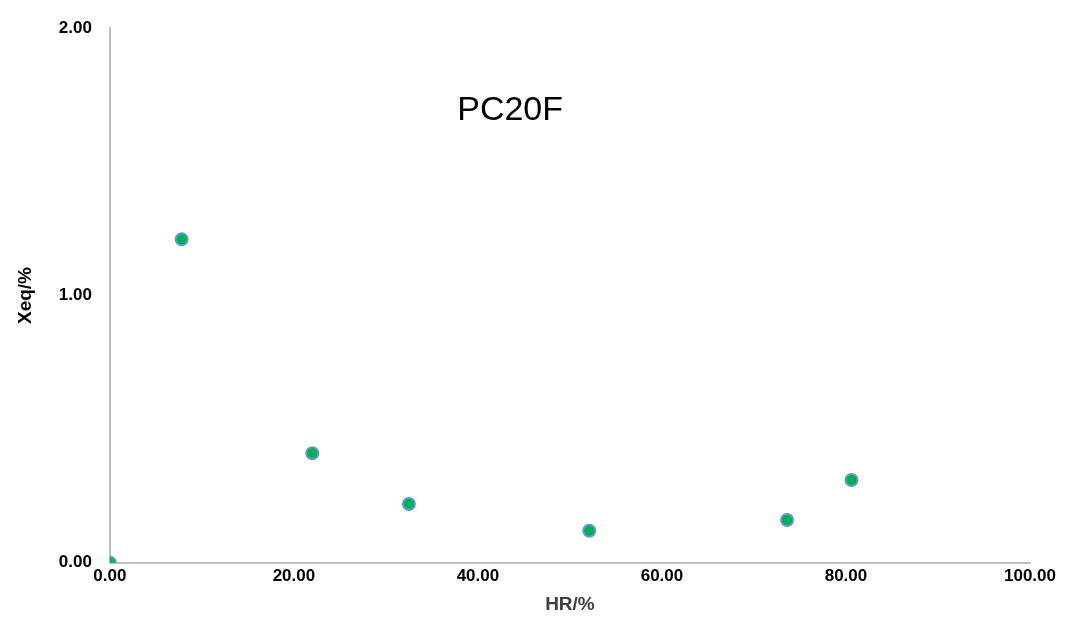 The image size is (1070, 624). I want to click on x-tick-label: 20.00, so click(294, 575).